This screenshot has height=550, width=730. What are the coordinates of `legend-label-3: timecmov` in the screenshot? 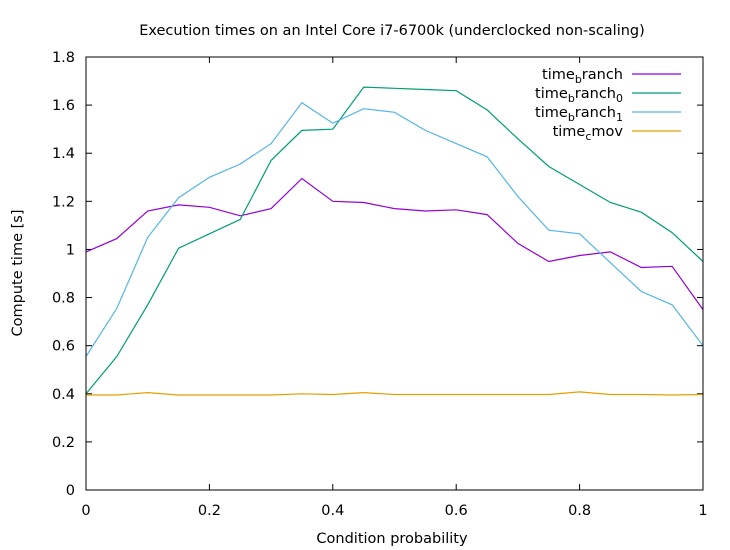 It's located at (588, 133).